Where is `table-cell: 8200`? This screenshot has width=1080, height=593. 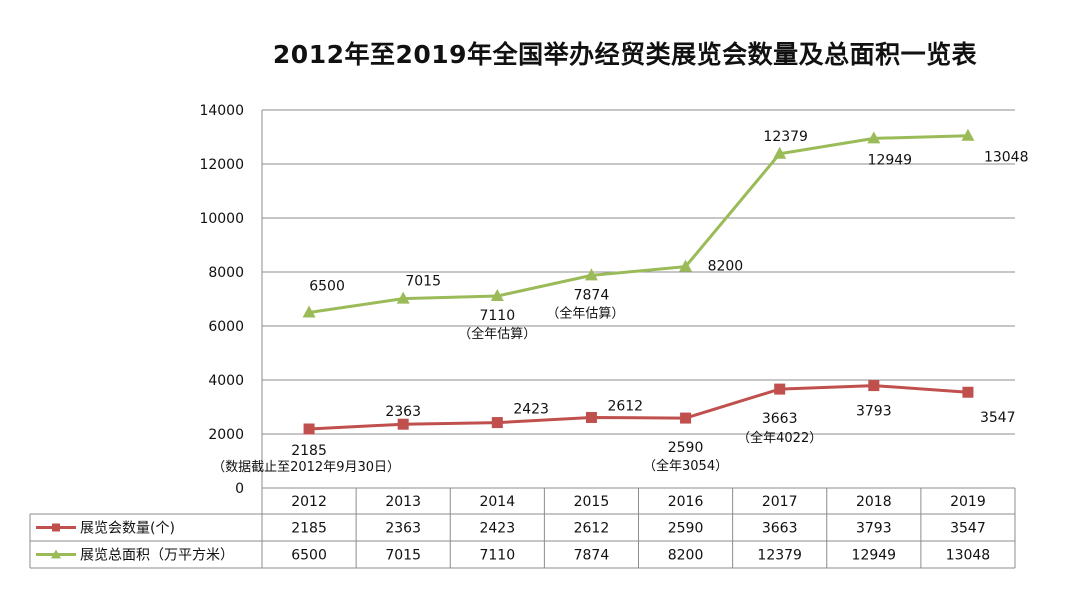 table-cell: 8200 is located at coordinates (686, 556).